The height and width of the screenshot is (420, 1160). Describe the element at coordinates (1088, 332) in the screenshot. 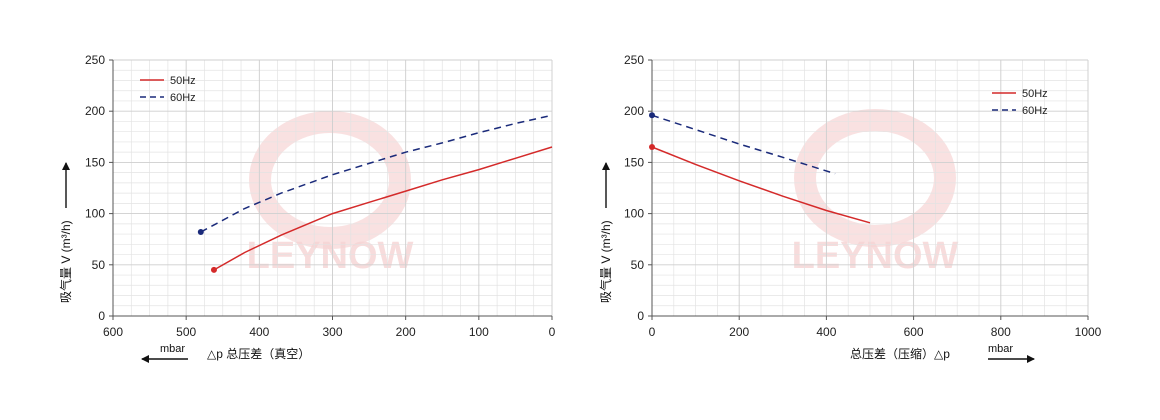

I see `x-tick-label: 1000` at that location.